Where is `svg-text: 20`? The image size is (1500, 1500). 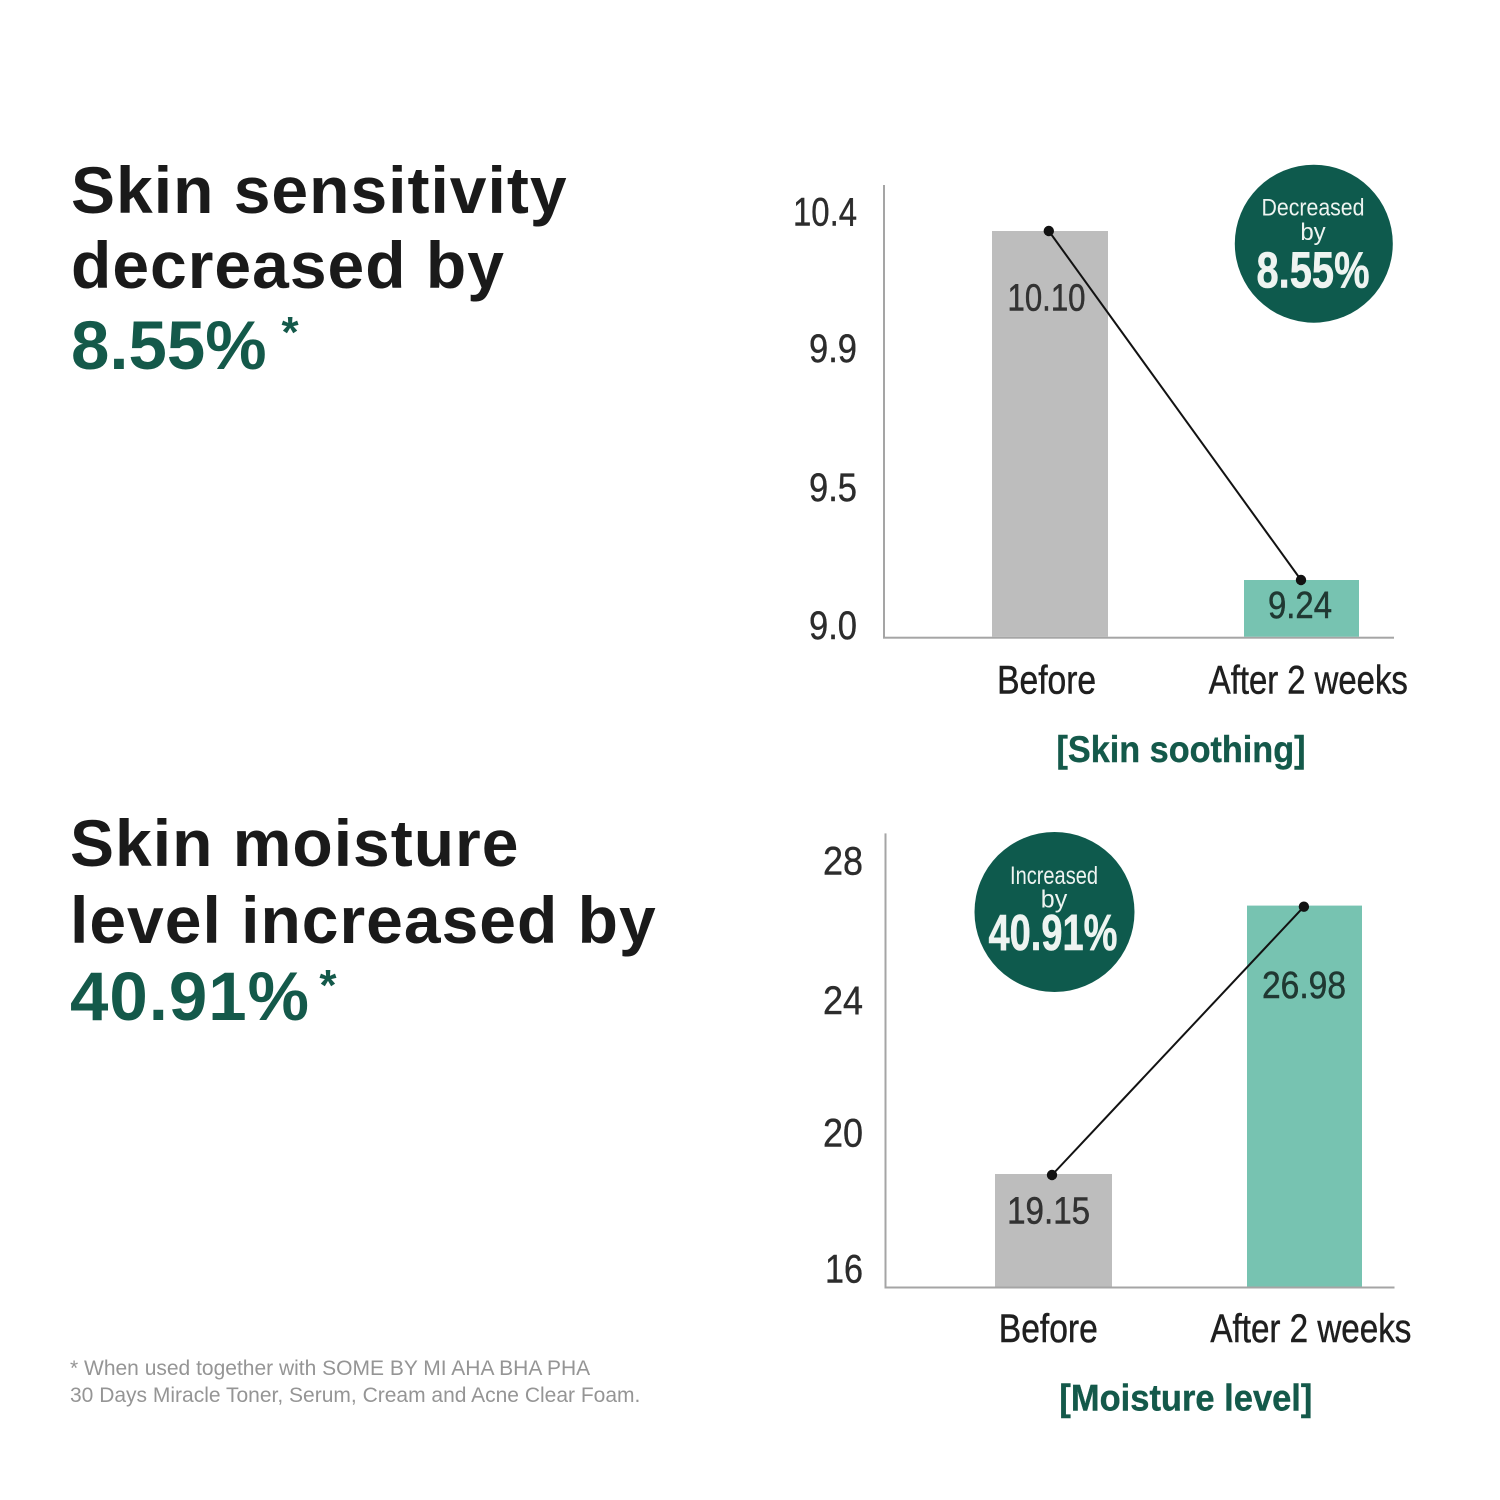 svg-text: 20 is located at coordinates (843, 1134).